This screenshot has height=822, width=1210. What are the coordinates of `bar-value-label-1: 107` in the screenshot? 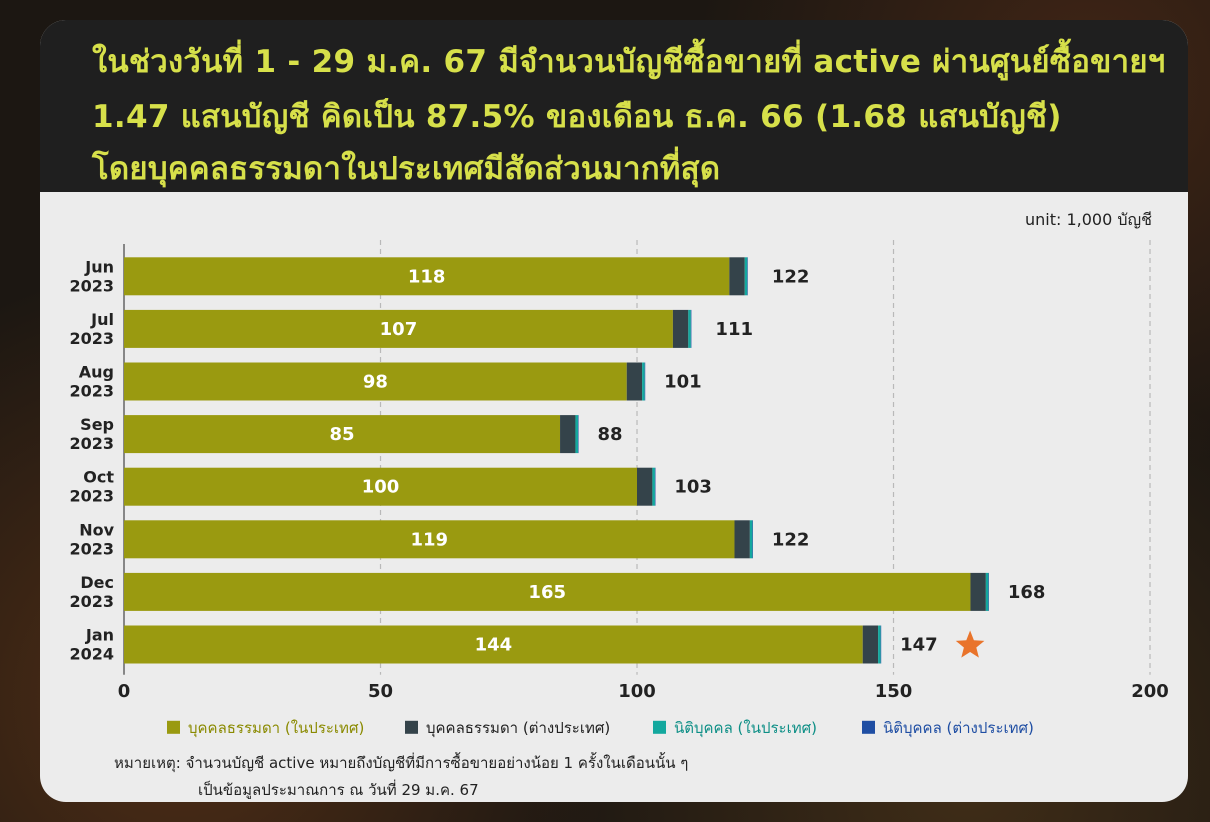 It's located at (399, 329).